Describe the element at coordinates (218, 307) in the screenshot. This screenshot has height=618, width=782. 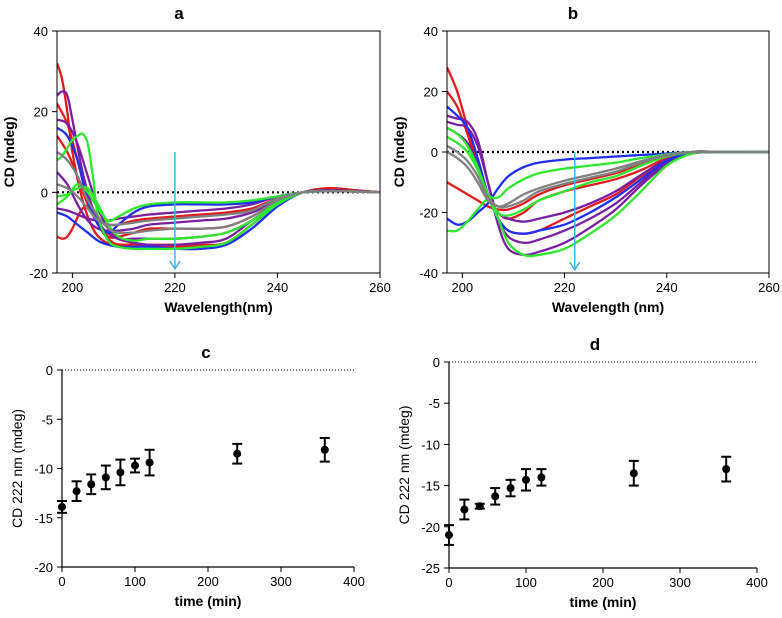
I see `x-axis-title: Wavelength(nm)` at that location.